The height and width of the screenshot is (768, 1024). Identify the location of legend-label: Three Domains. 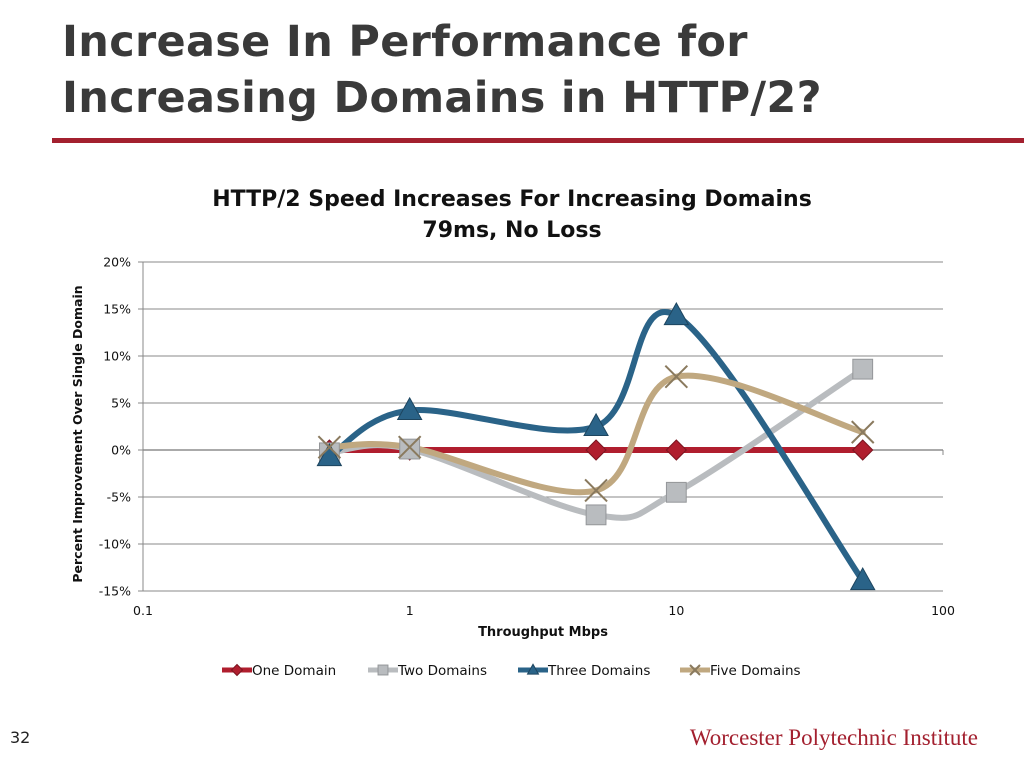
(598, 671).